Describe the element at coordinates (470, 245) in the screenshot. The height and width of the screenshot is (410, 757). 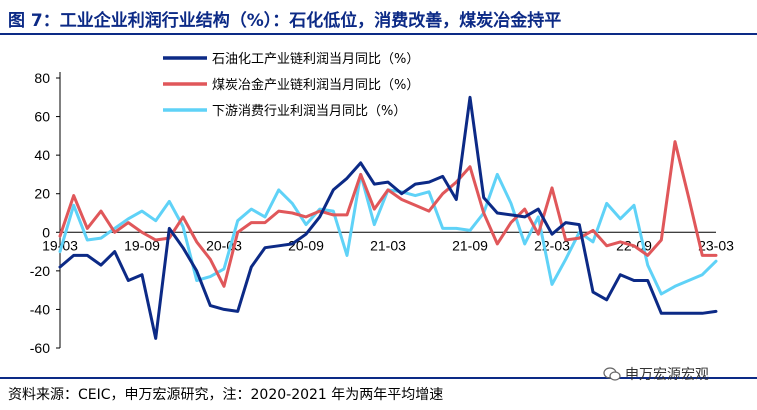
I see `x-tick-label: 21-09` at that location.